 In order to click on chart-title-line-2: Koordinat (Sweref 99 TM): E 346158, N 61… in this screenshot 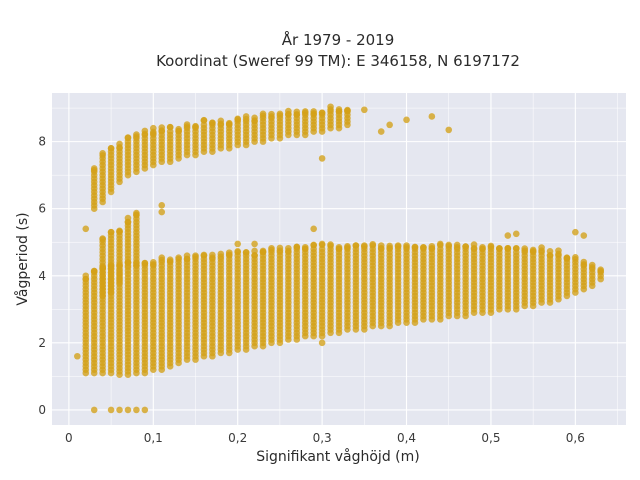, I will do `click(338, 61)`.